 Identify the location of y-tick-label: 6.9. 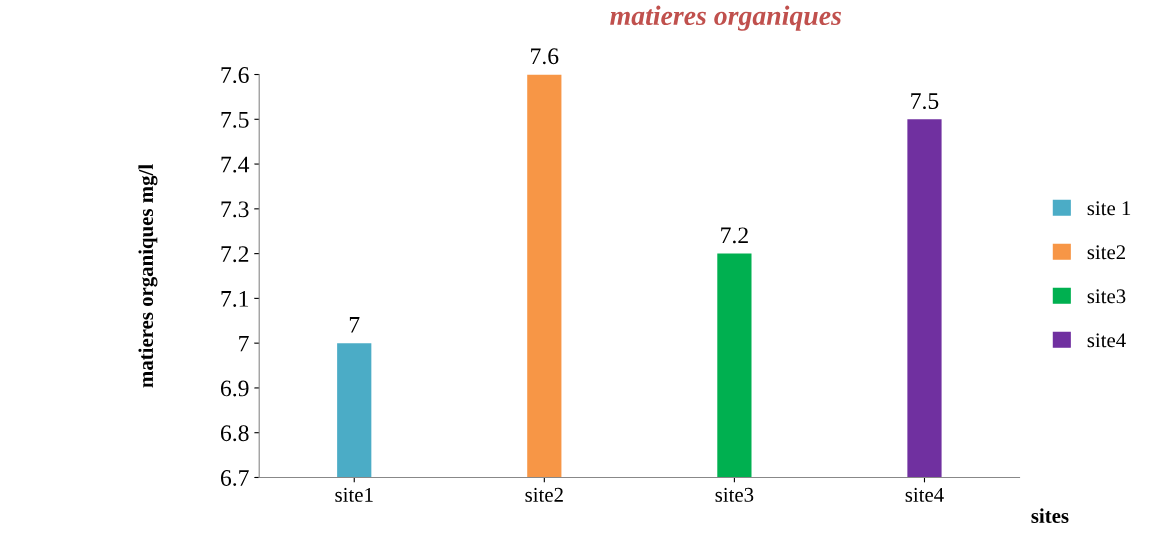
(234, 388).